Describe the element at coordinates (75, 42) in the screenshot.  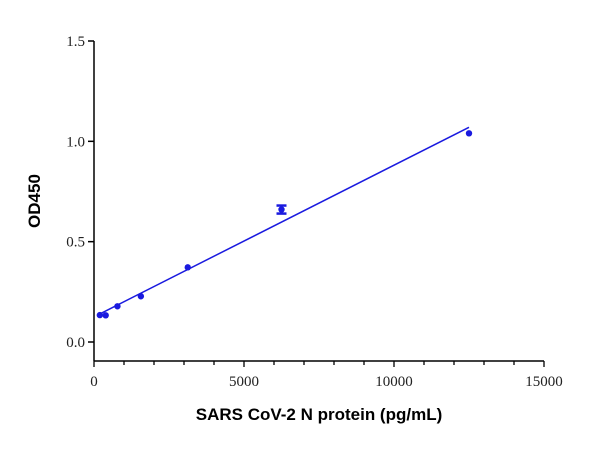
I see `y-tick-label: 1.5` at that location.